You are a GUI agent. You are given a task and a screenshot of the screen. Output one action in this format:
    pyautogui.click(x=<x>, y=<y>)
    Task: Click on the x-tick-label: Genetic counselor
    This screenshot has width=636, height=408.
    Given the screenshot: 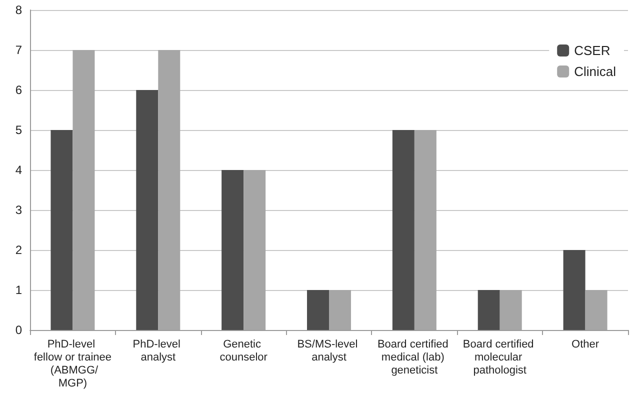 What is the action you would take?
    pyautogui.click(x=244, y=351)
    